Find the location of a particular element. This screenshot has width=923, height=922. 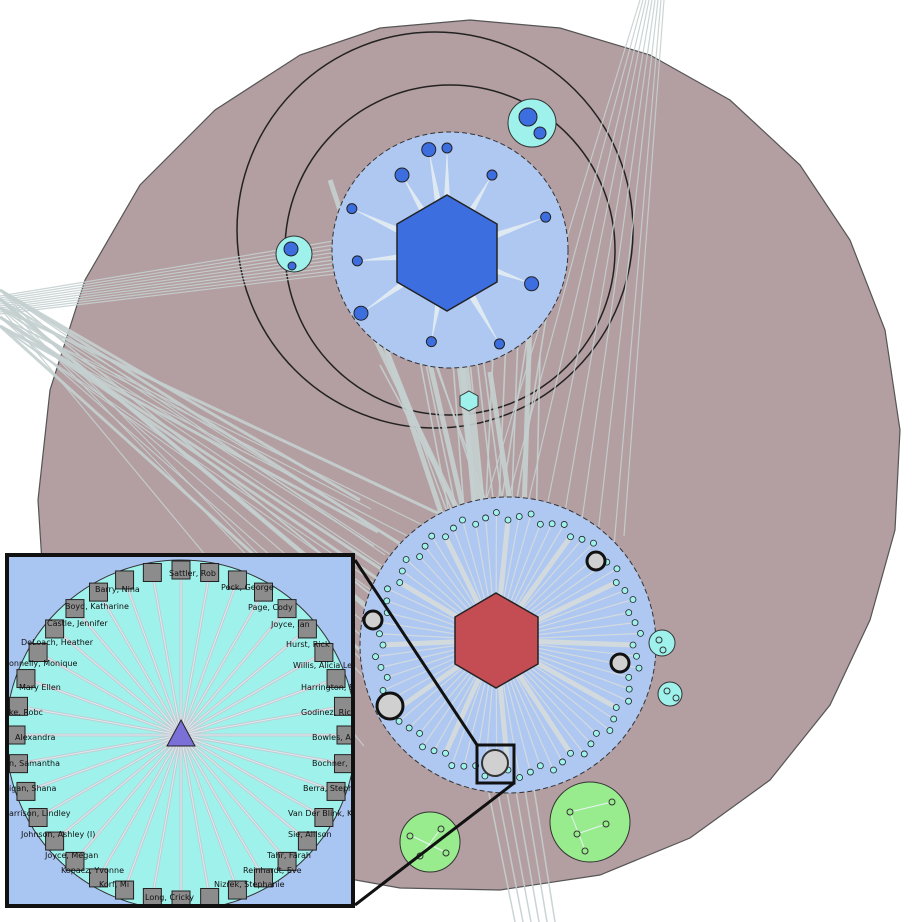

member-label: Joyce, Ian is located at coordinates (290, 624).